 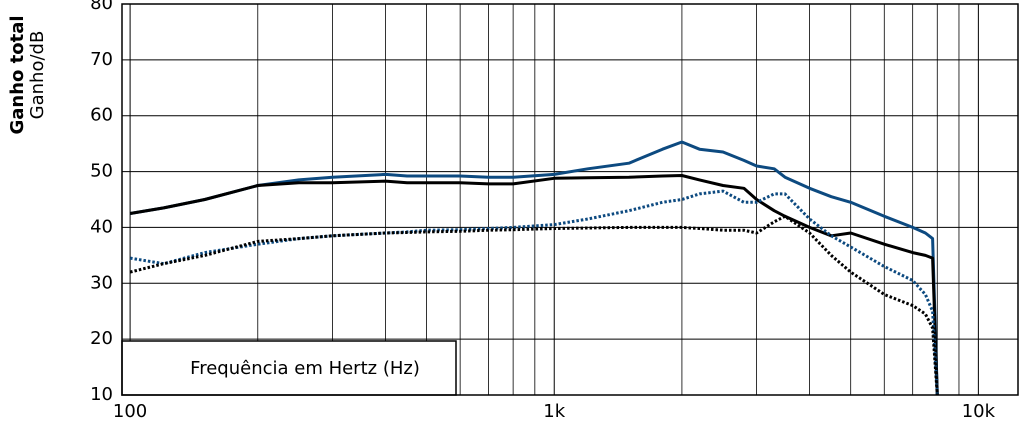 What do you see at coordinates (101, 394) in the screenshot?
I see `y-tick-label: 10` at bounding box center [101, 394].